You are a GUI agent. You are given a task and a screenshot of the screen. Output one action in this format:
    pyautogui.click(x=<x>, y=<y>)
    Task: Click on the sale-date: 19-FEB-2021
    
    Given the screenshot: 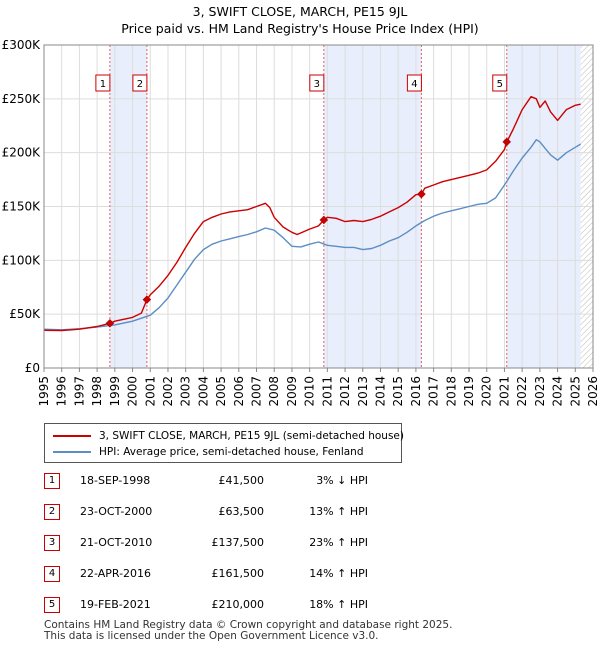 What is the action you would take?
    pyautogui.click(x=115, y=604)
    